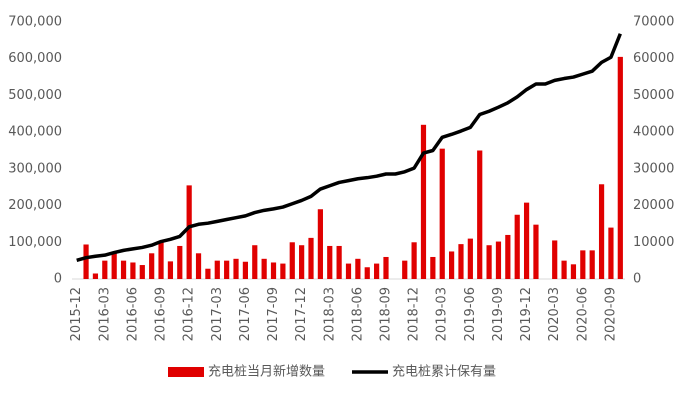 Image resolution: width=696 pixels, height=400 pixels. Describe the element at coordinates (498, 314) in the screenshot. I see `x-tick-label: 2019-09` at that location.